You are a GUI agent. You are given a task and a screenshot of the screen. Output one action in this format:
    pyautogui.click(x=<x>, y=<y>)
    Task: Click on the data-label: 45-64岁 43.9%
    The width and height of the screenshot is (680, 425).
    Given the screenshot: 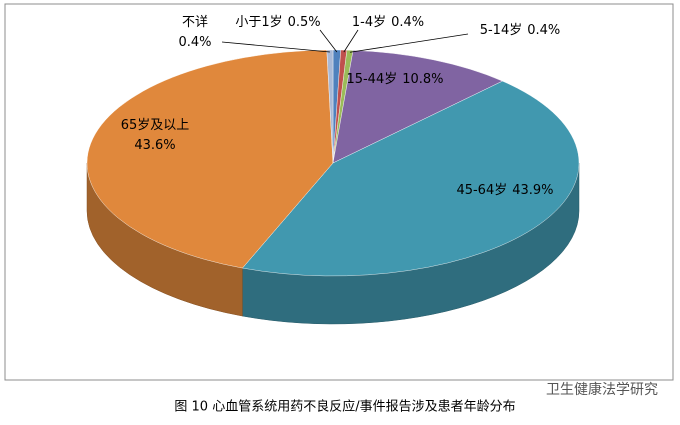 What is the action you would take?
    pyautogui.click(x=504, y=190)
    